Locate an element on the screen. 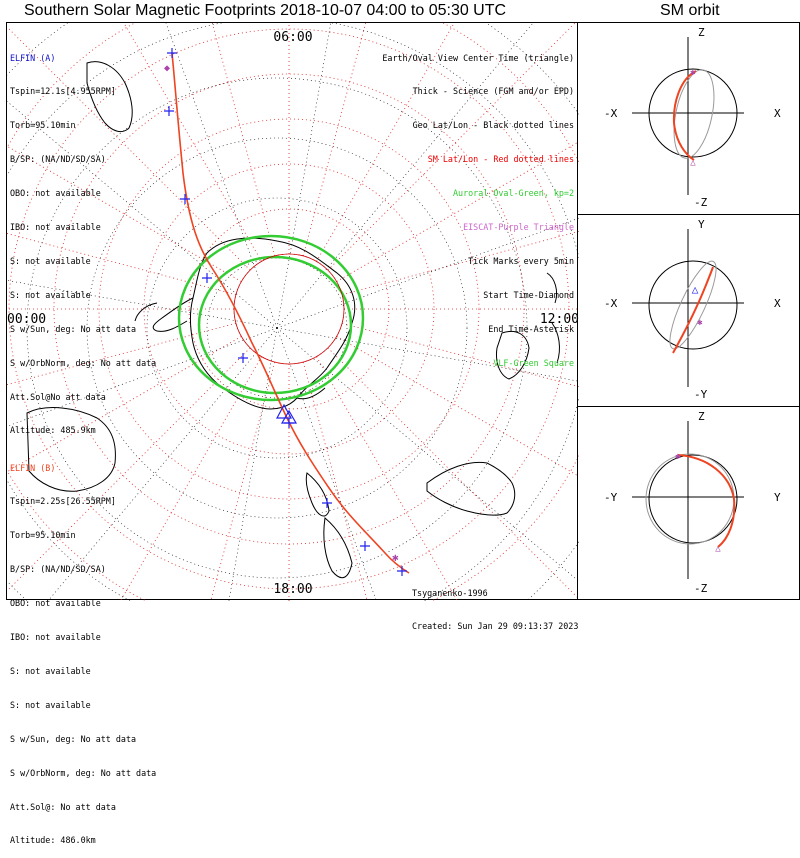  legend-item: Tick Marks every 5min is located at coordinates (521, 260).